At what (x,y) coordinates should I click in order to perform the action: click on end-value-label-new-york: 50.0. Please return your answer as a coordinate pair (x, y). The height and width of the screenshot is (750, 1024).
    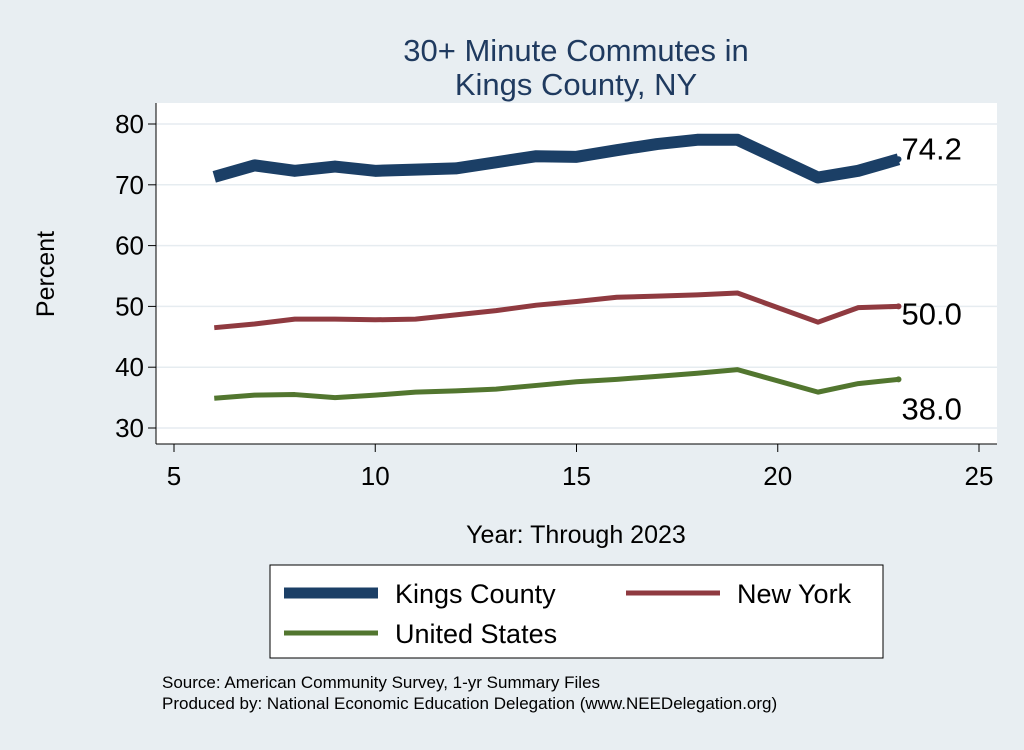
    Looking at the image, I should click on (932, 313).